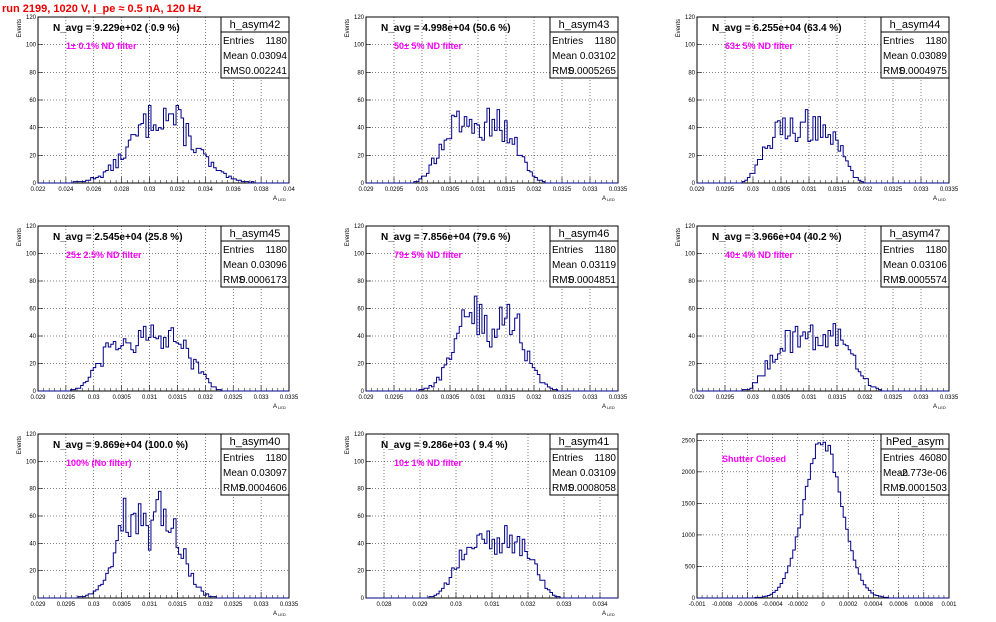  I want to click on x-tick-label: -0.0004, so click(772, 605).